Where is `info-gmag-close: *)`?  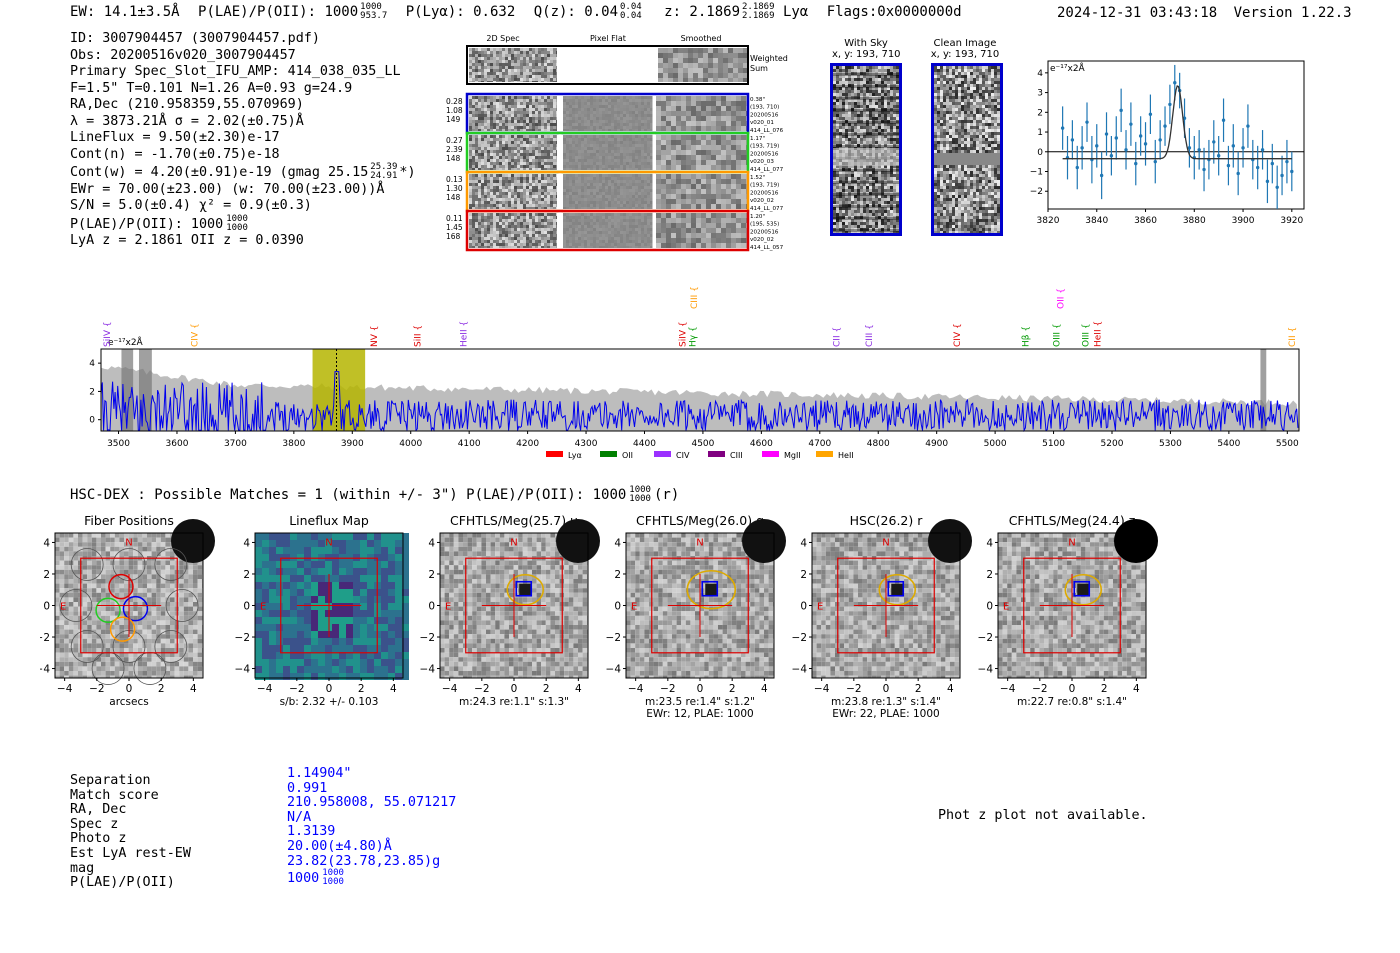
info-gmag-close: *) is located at coordinates (407, 172).